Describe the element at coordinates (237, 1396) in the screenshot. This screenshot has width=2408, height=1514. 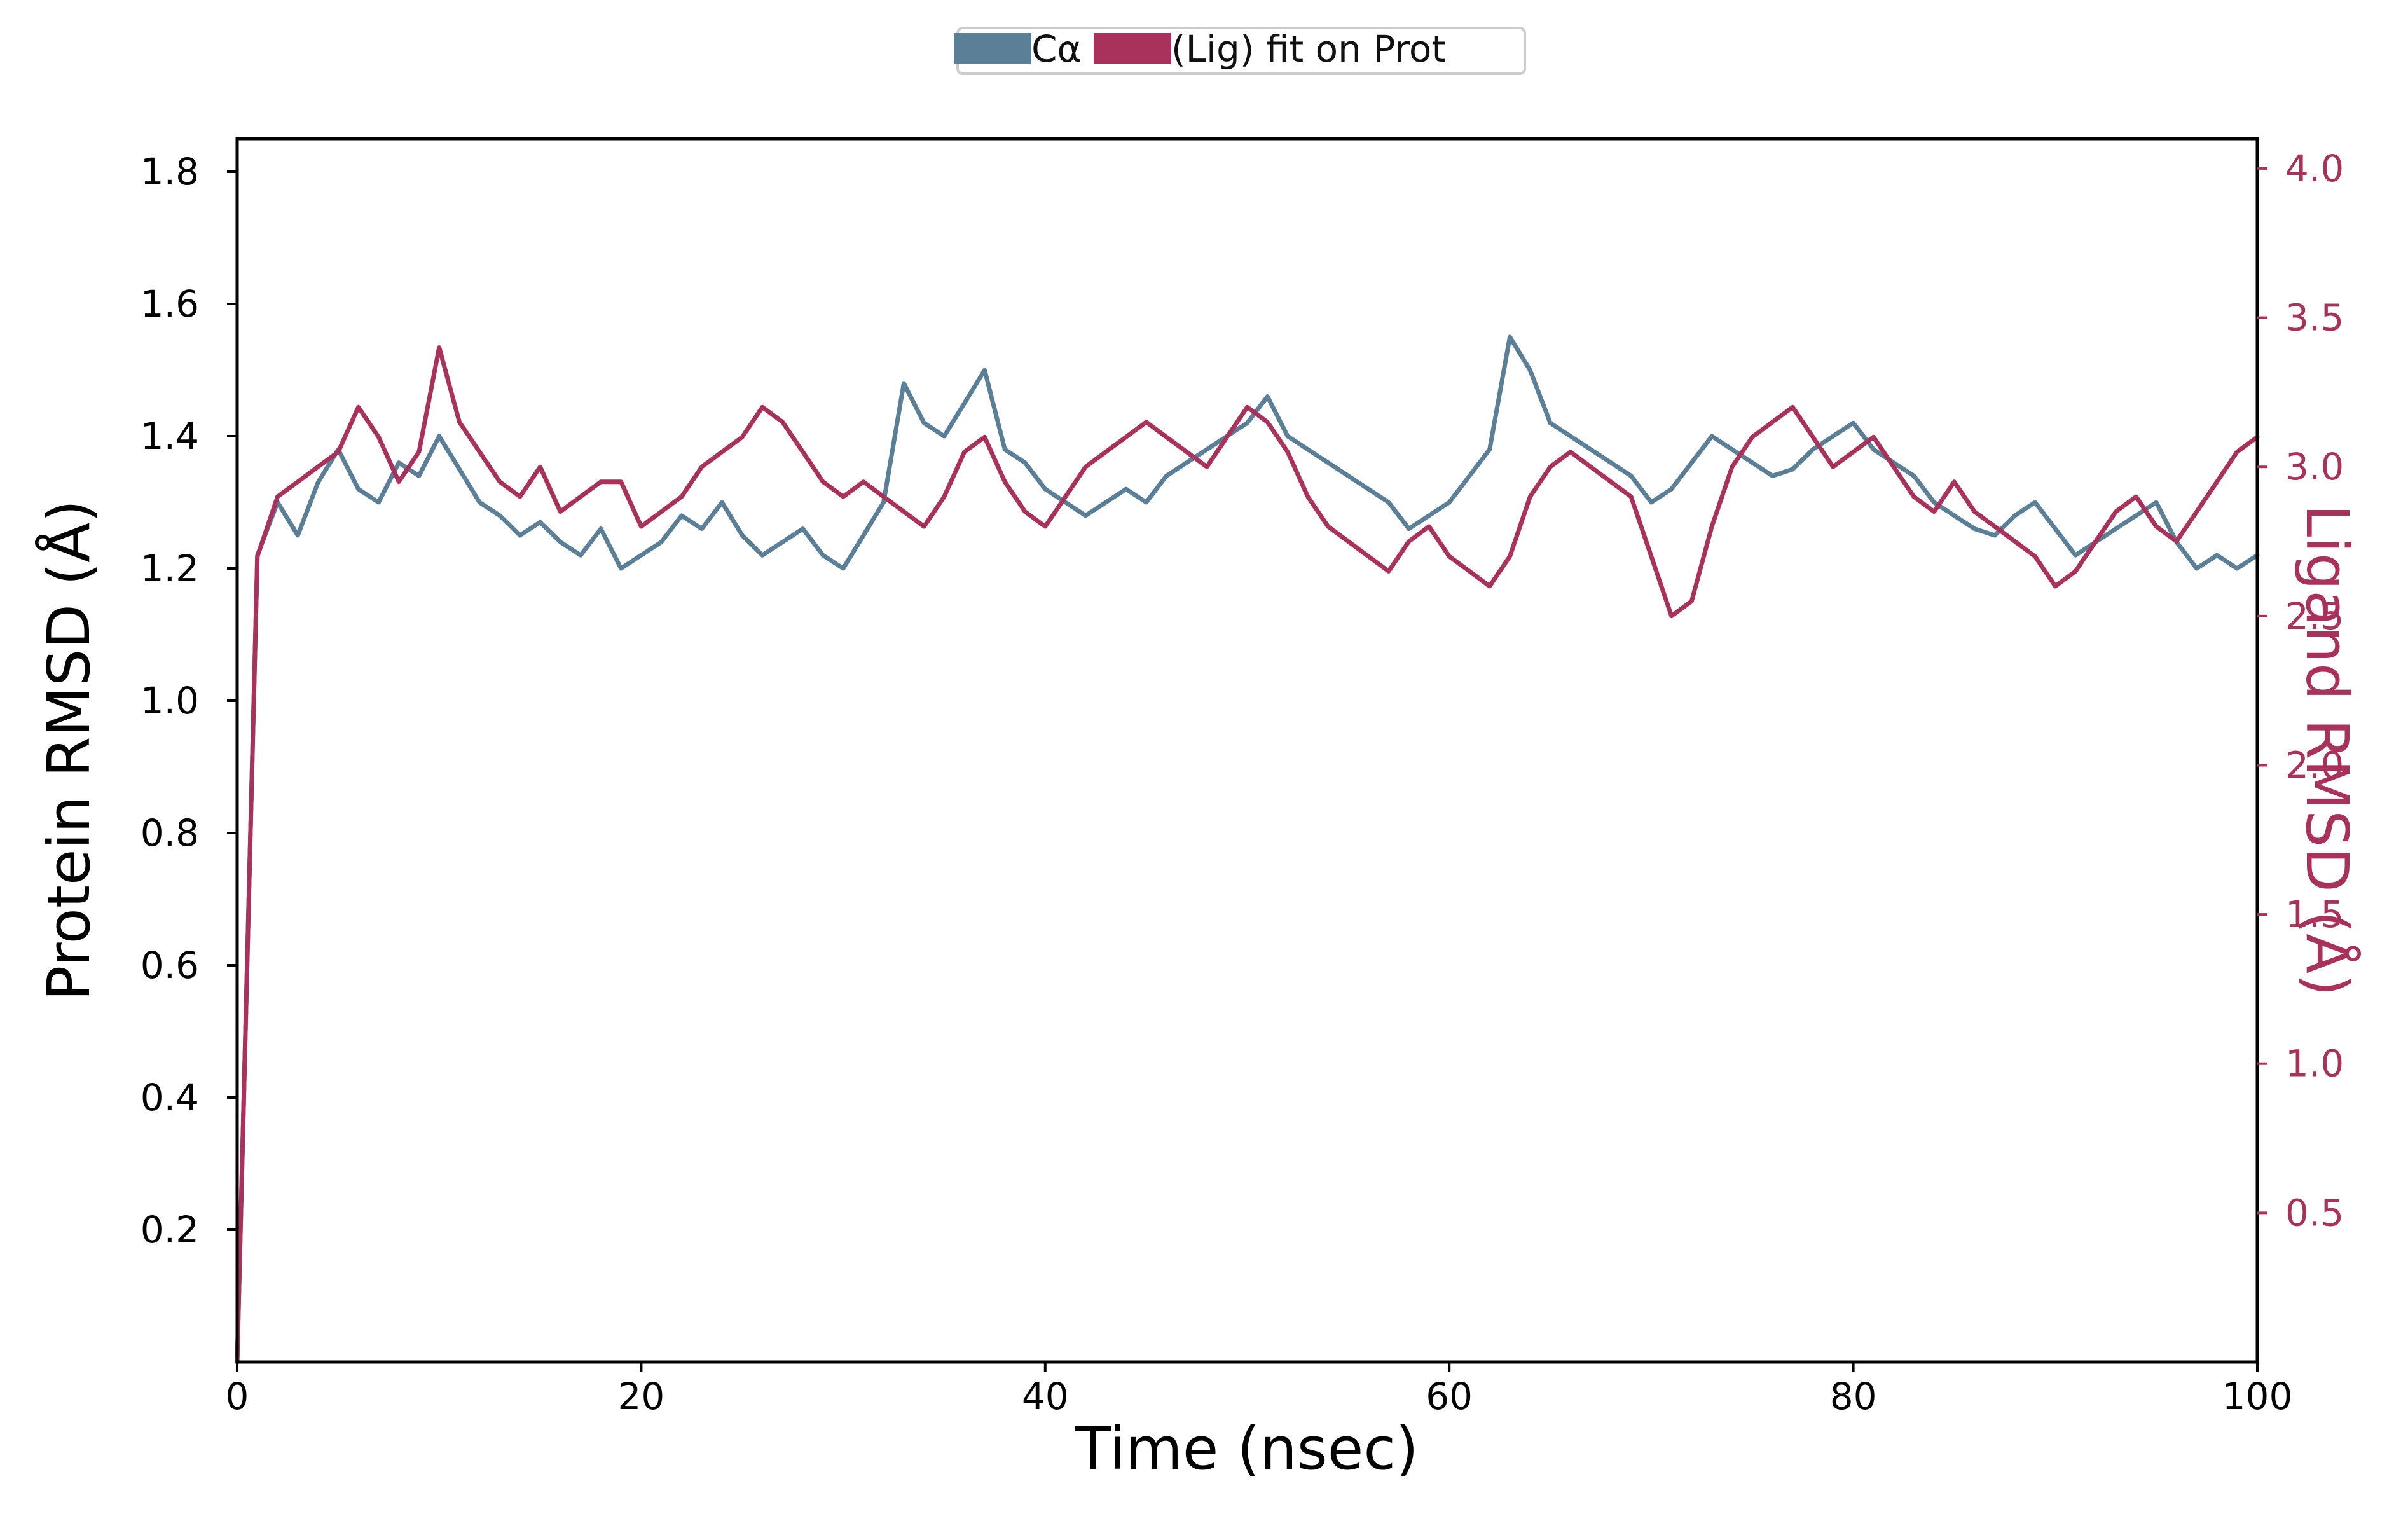
I see `x-tick-label: 0` at that location.